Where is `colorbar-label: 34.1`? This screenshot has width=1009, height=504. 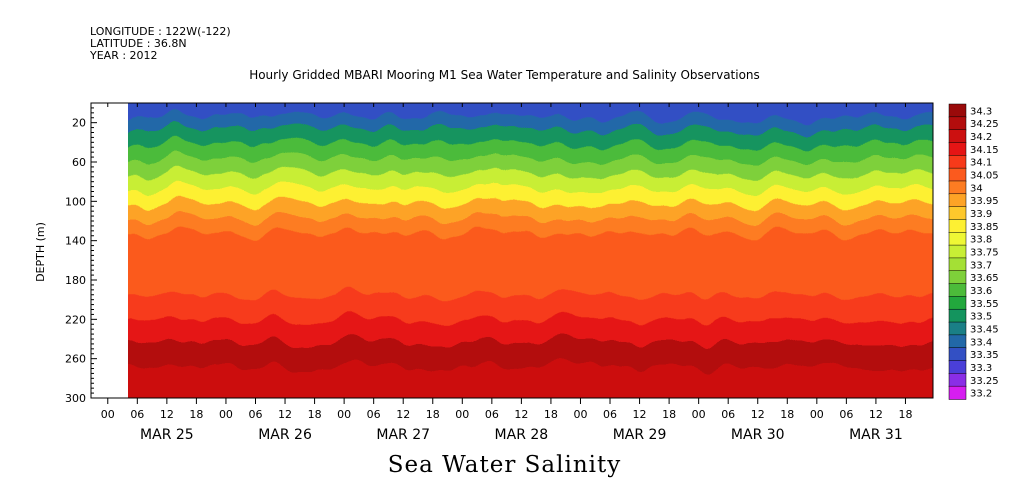 colorbar-label: 34.1 is located at coordinates (981, 163).